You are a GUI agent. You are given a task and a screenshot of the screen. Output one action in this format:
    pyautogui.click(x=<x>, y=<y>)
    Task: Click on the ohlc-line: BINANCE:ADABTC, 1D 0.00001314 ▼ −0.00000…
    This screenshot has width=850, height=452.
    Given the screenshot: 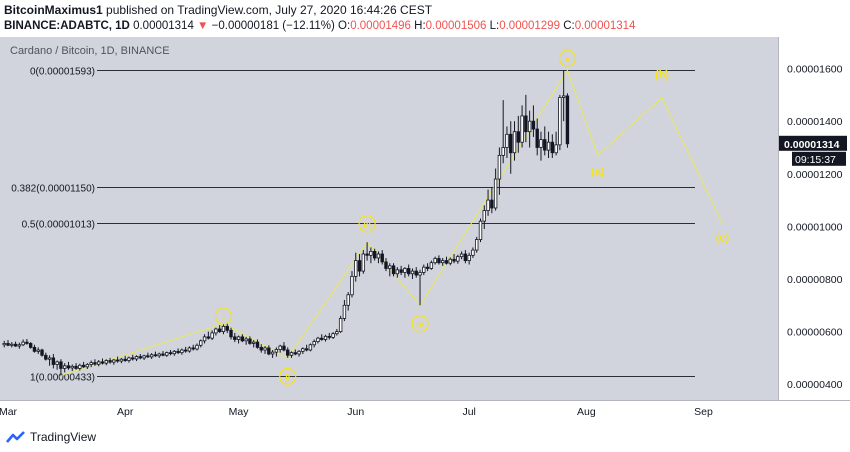 What is the action you would take?
    pyautogui.click(x=424, y=26)
    